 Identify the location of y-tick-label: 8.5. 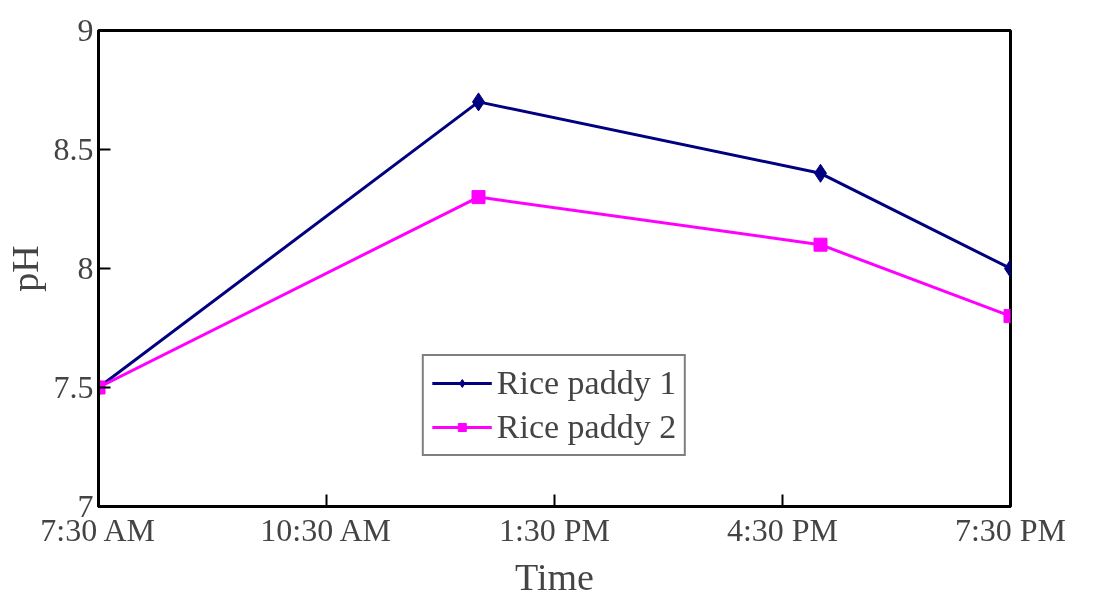
(73, 149).